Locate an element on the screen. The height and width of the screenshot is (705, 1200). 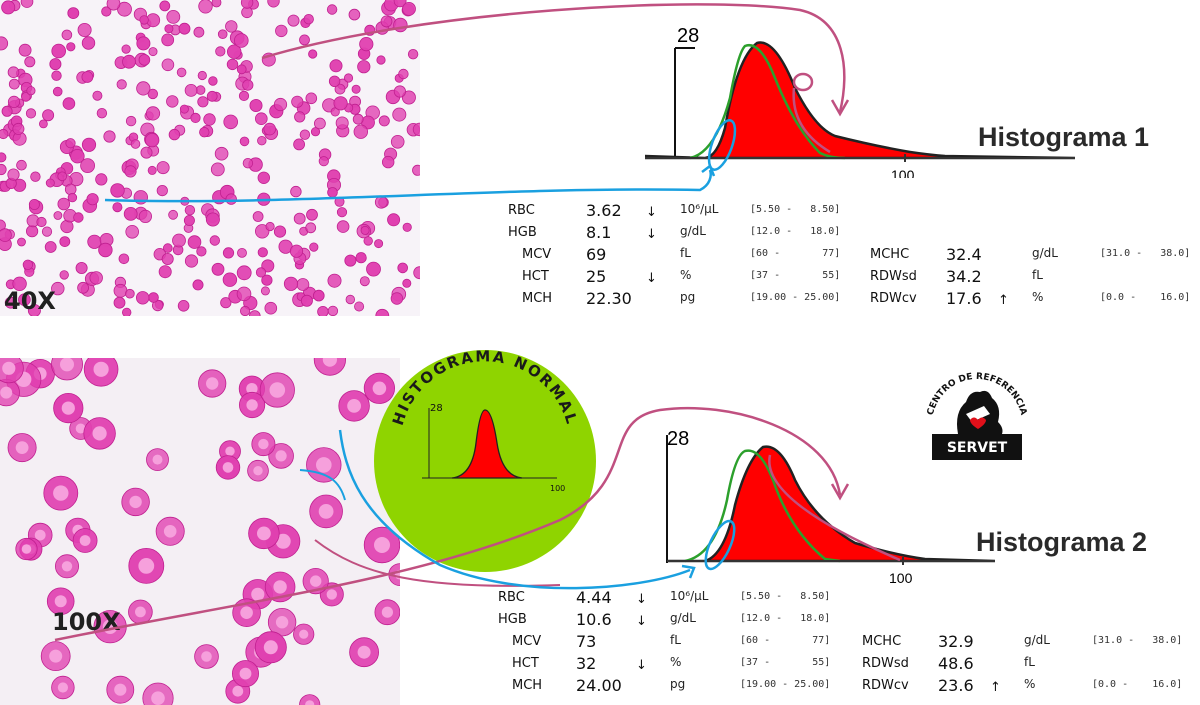
badge-y-tick-label: 28 is located at coordinates (436, 408).